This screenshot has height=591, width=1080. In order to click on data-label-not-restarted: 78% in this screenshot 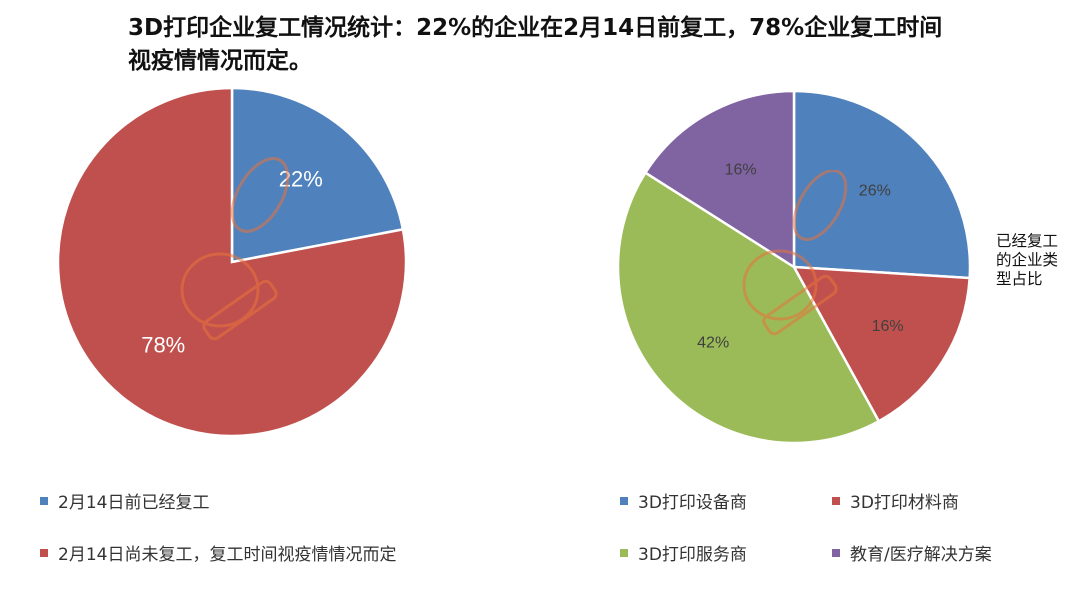, I will do `click(163, 345)`.